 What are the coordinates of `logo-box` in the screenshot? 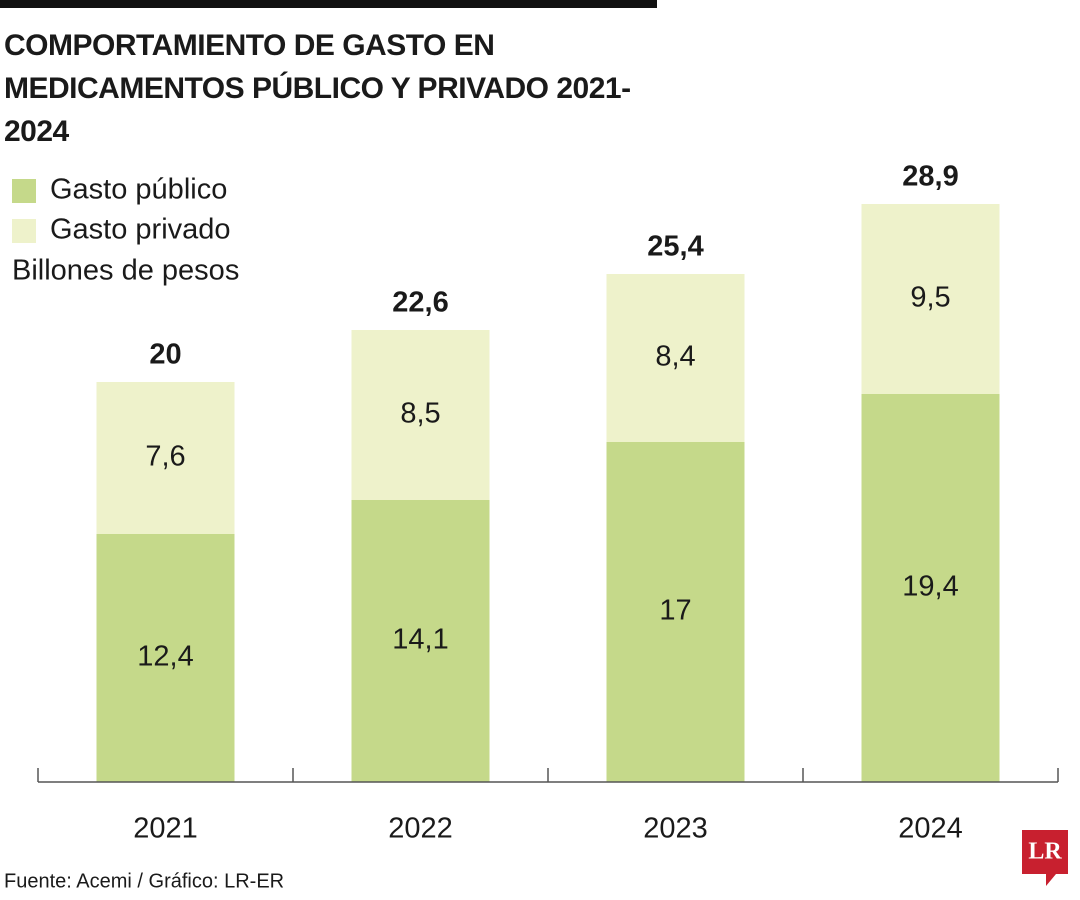 It's located at (1045, 858).